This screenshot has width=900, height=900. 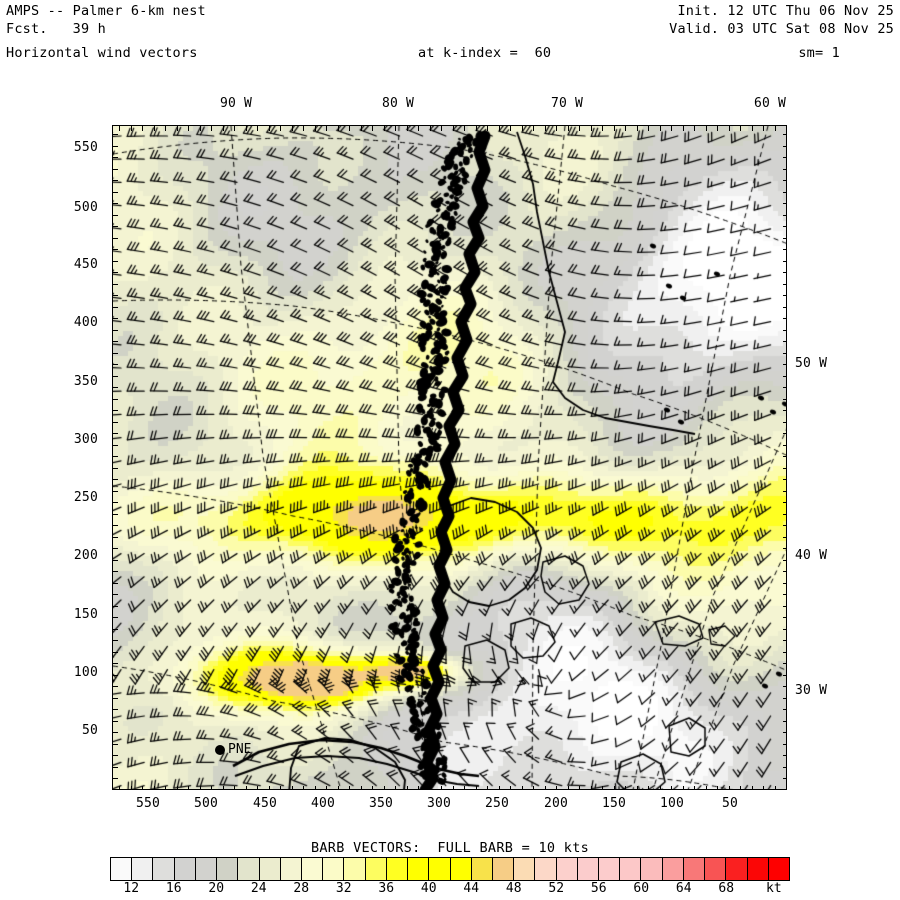 What do you see at coordinates (301, 888) in the screenshot?
I see `colorbar-tick: 28` at bounding box center [301, 888].